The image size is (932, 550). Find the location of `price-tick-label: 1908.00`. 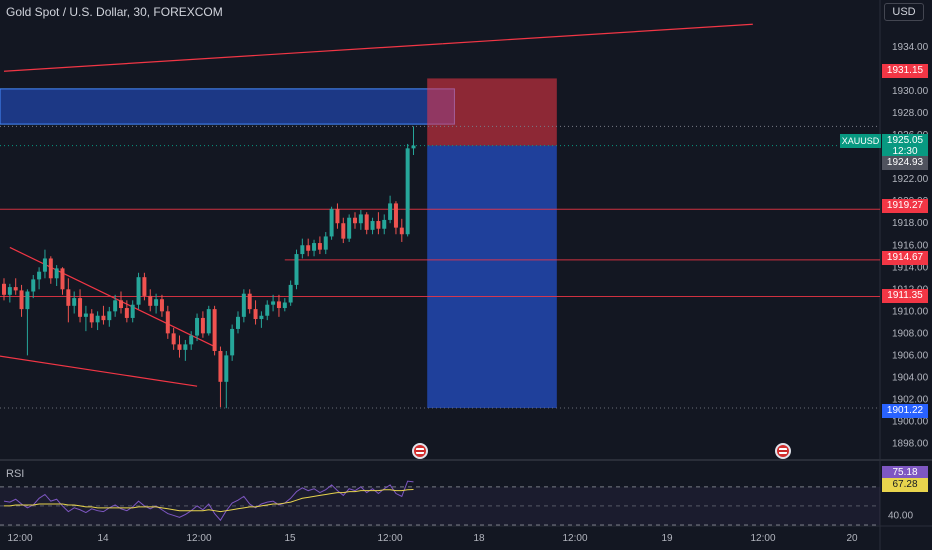

price-tick-label: 1908.00 is located at coordinates (910, 333).